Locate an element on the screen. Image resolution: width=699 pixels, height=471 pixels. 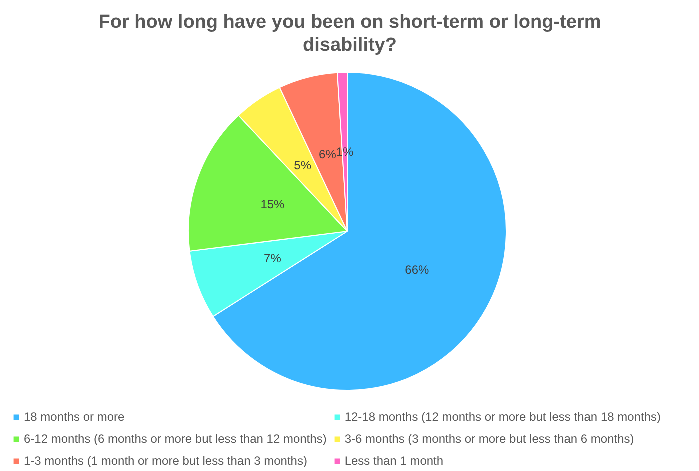
data-label: 5% is located at coordinates (303, 165).